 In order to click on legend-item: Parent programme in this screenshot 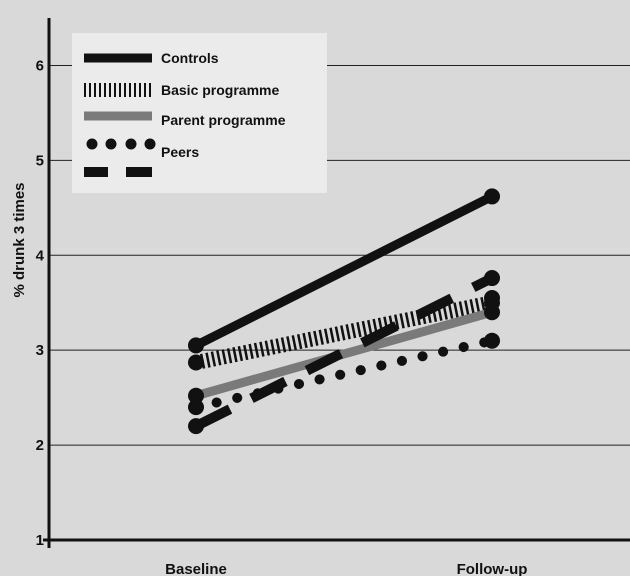, I will do `click(185, 119)`.